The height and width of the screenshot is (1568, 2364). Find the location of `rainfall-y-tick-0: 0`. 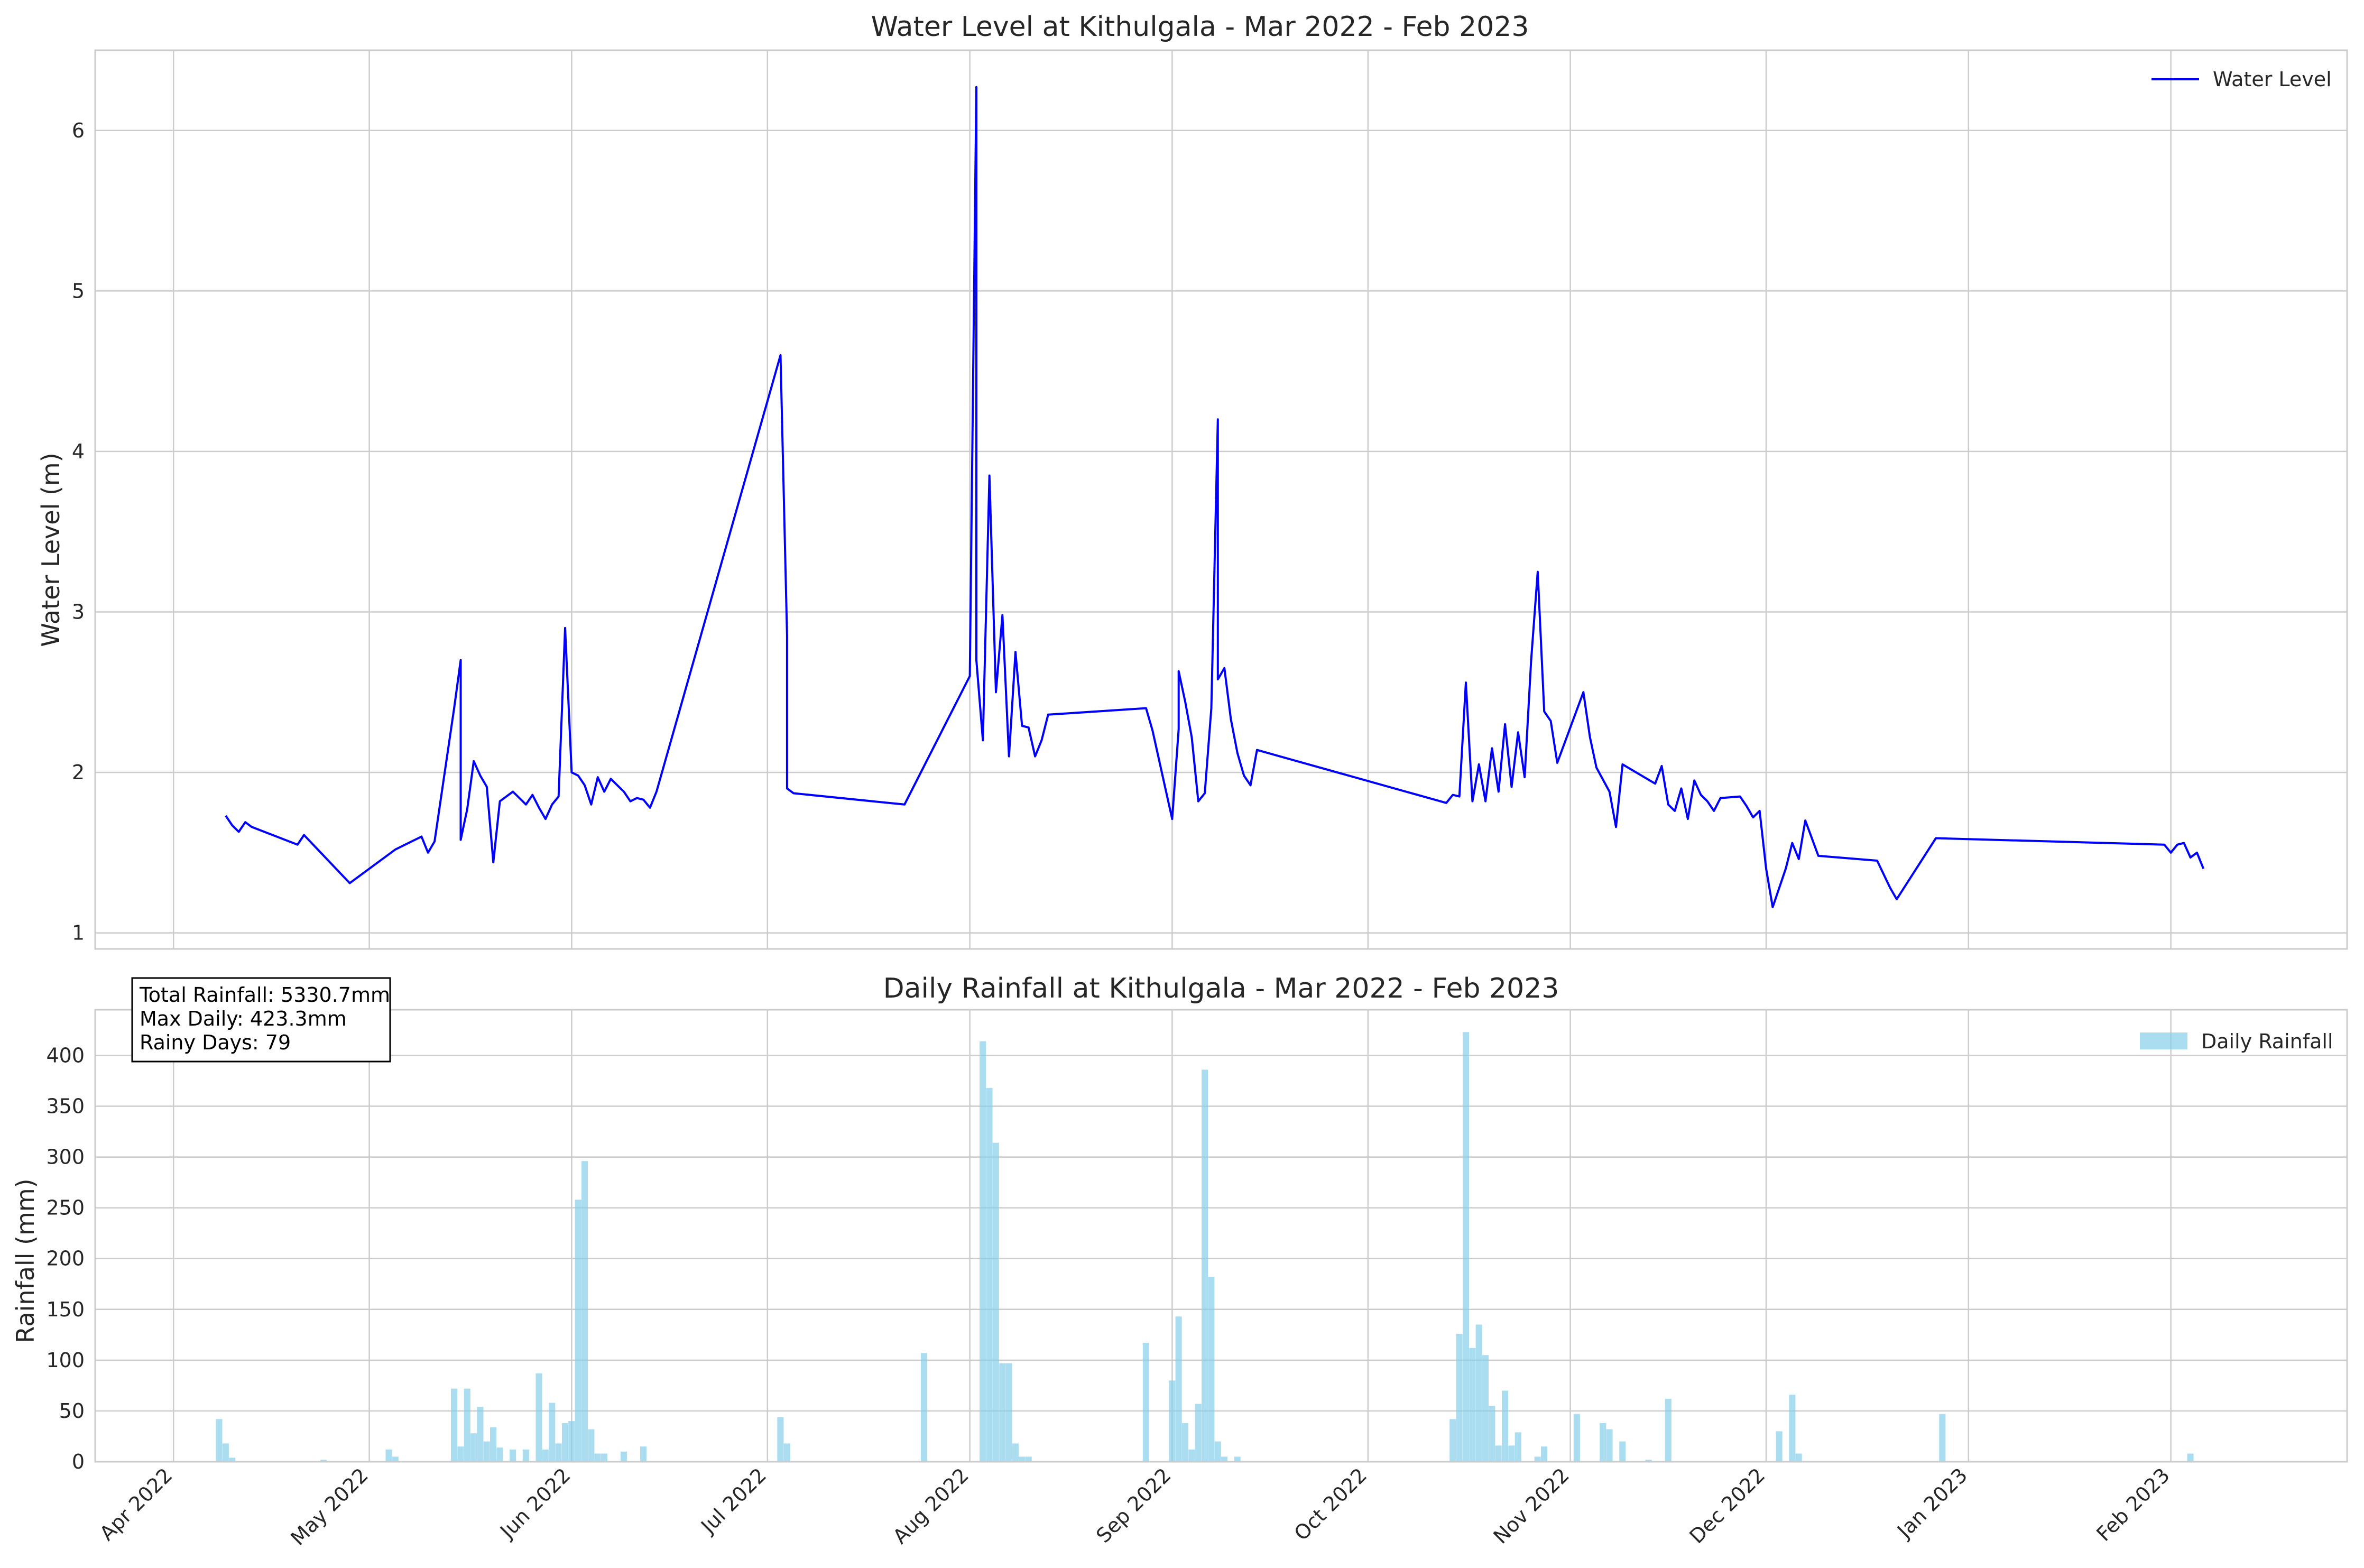

rainfall-y-tick-0: 0 is located at coordinates (78, 1461).